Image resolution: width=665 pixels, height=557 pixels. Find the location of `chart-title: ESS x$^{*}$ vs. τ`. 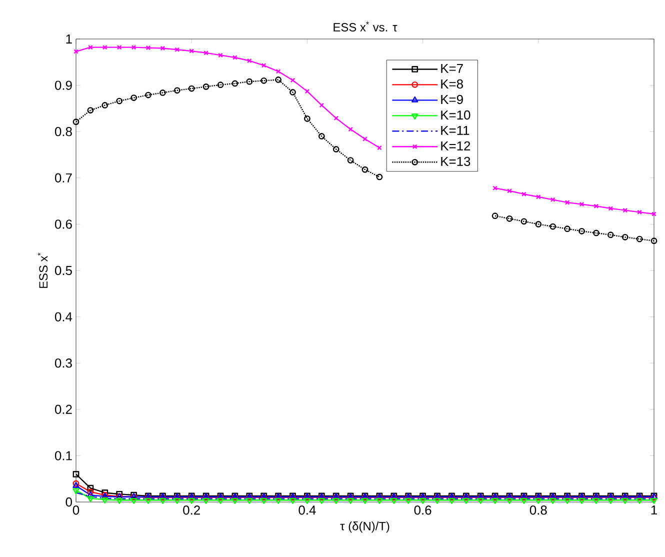

chart-title: ESS x$^{*}$ vs. τ is located at coordinates (366, 27).